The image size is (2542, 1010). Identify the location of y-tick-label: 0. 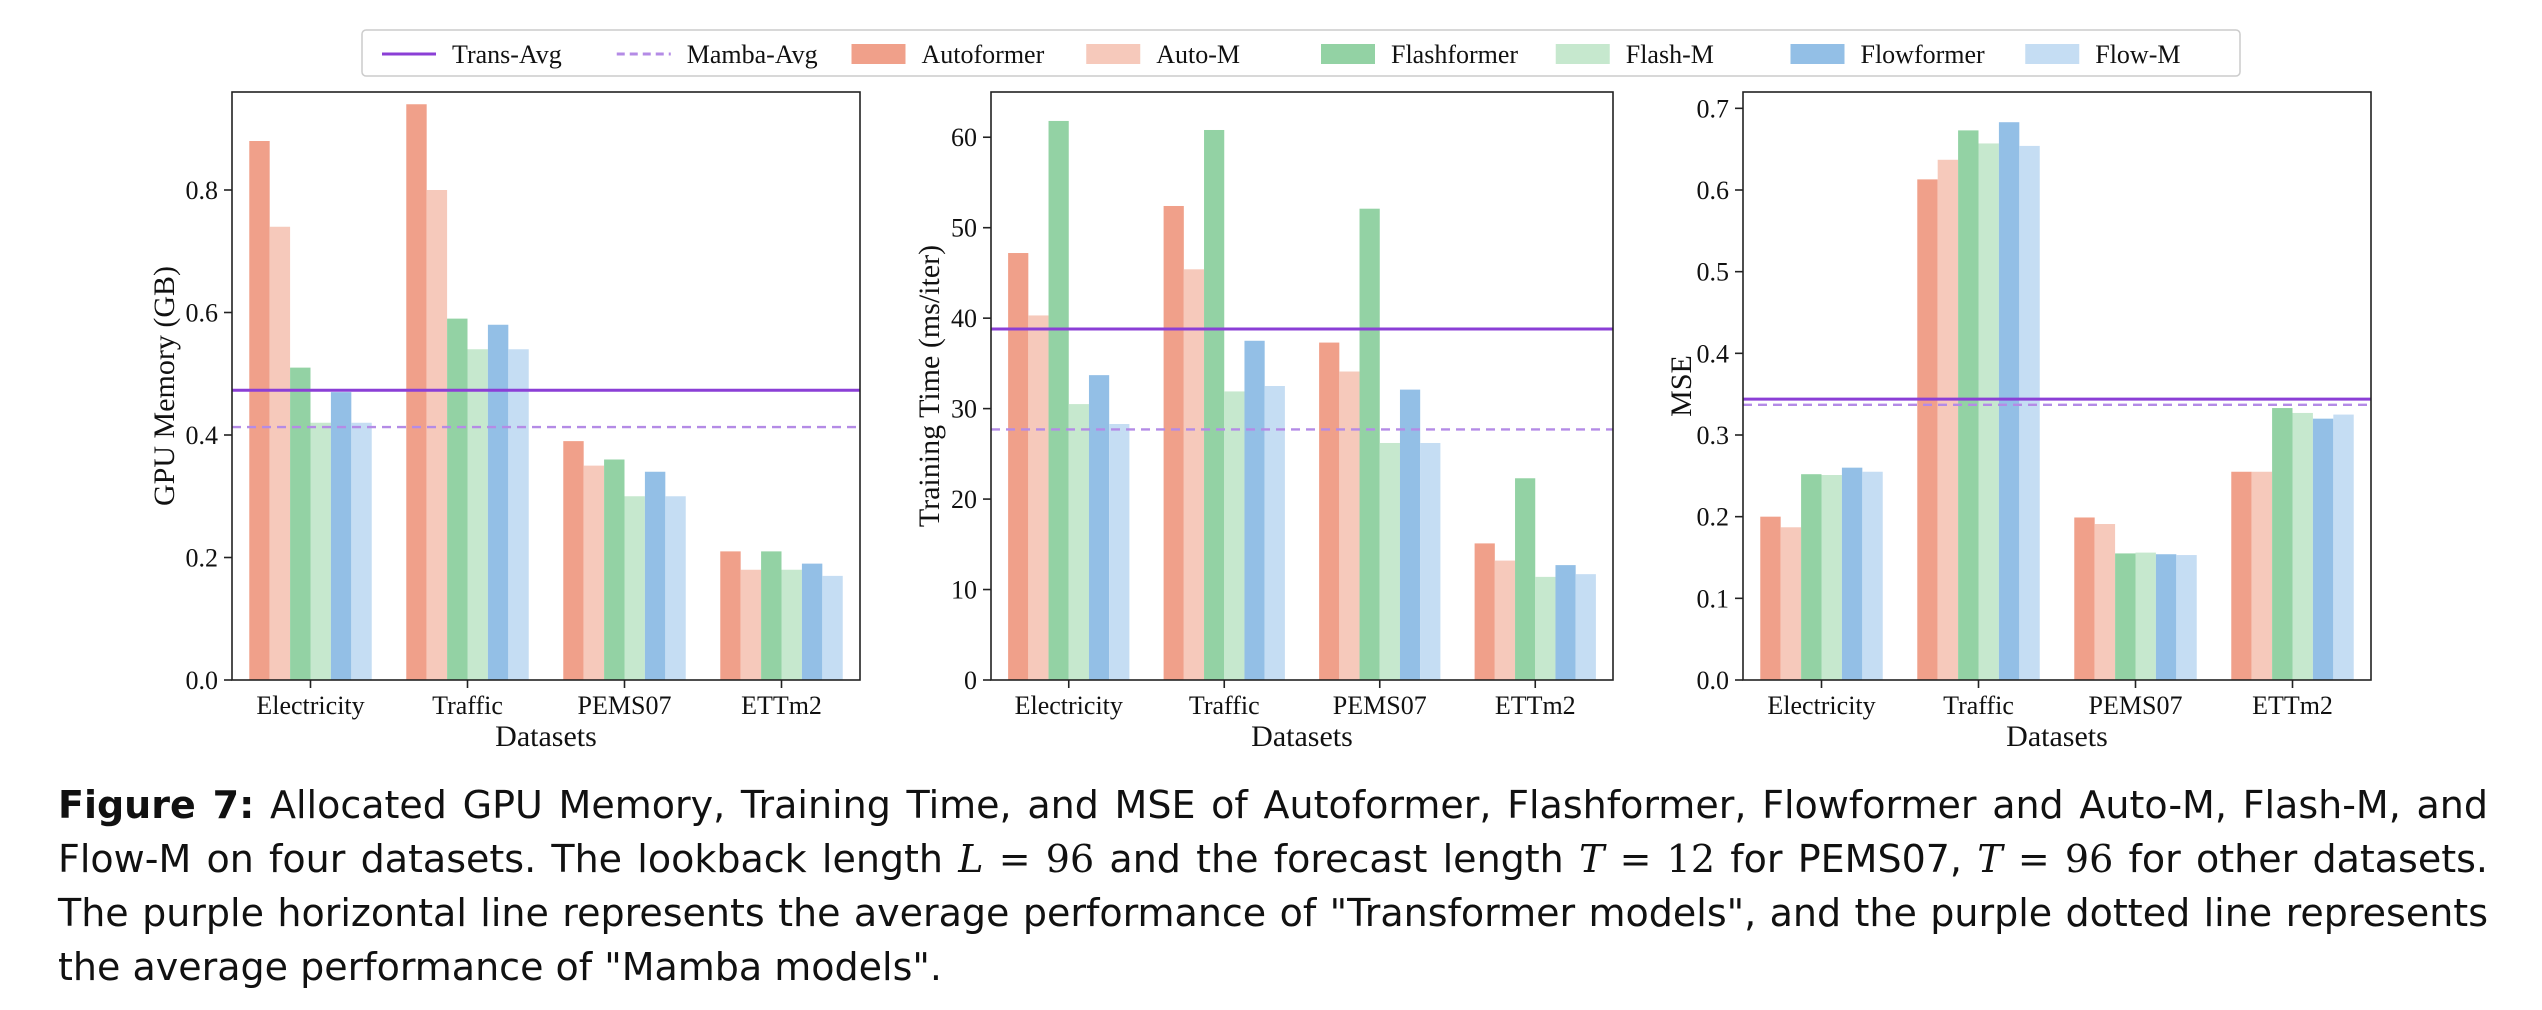
(970, 680).